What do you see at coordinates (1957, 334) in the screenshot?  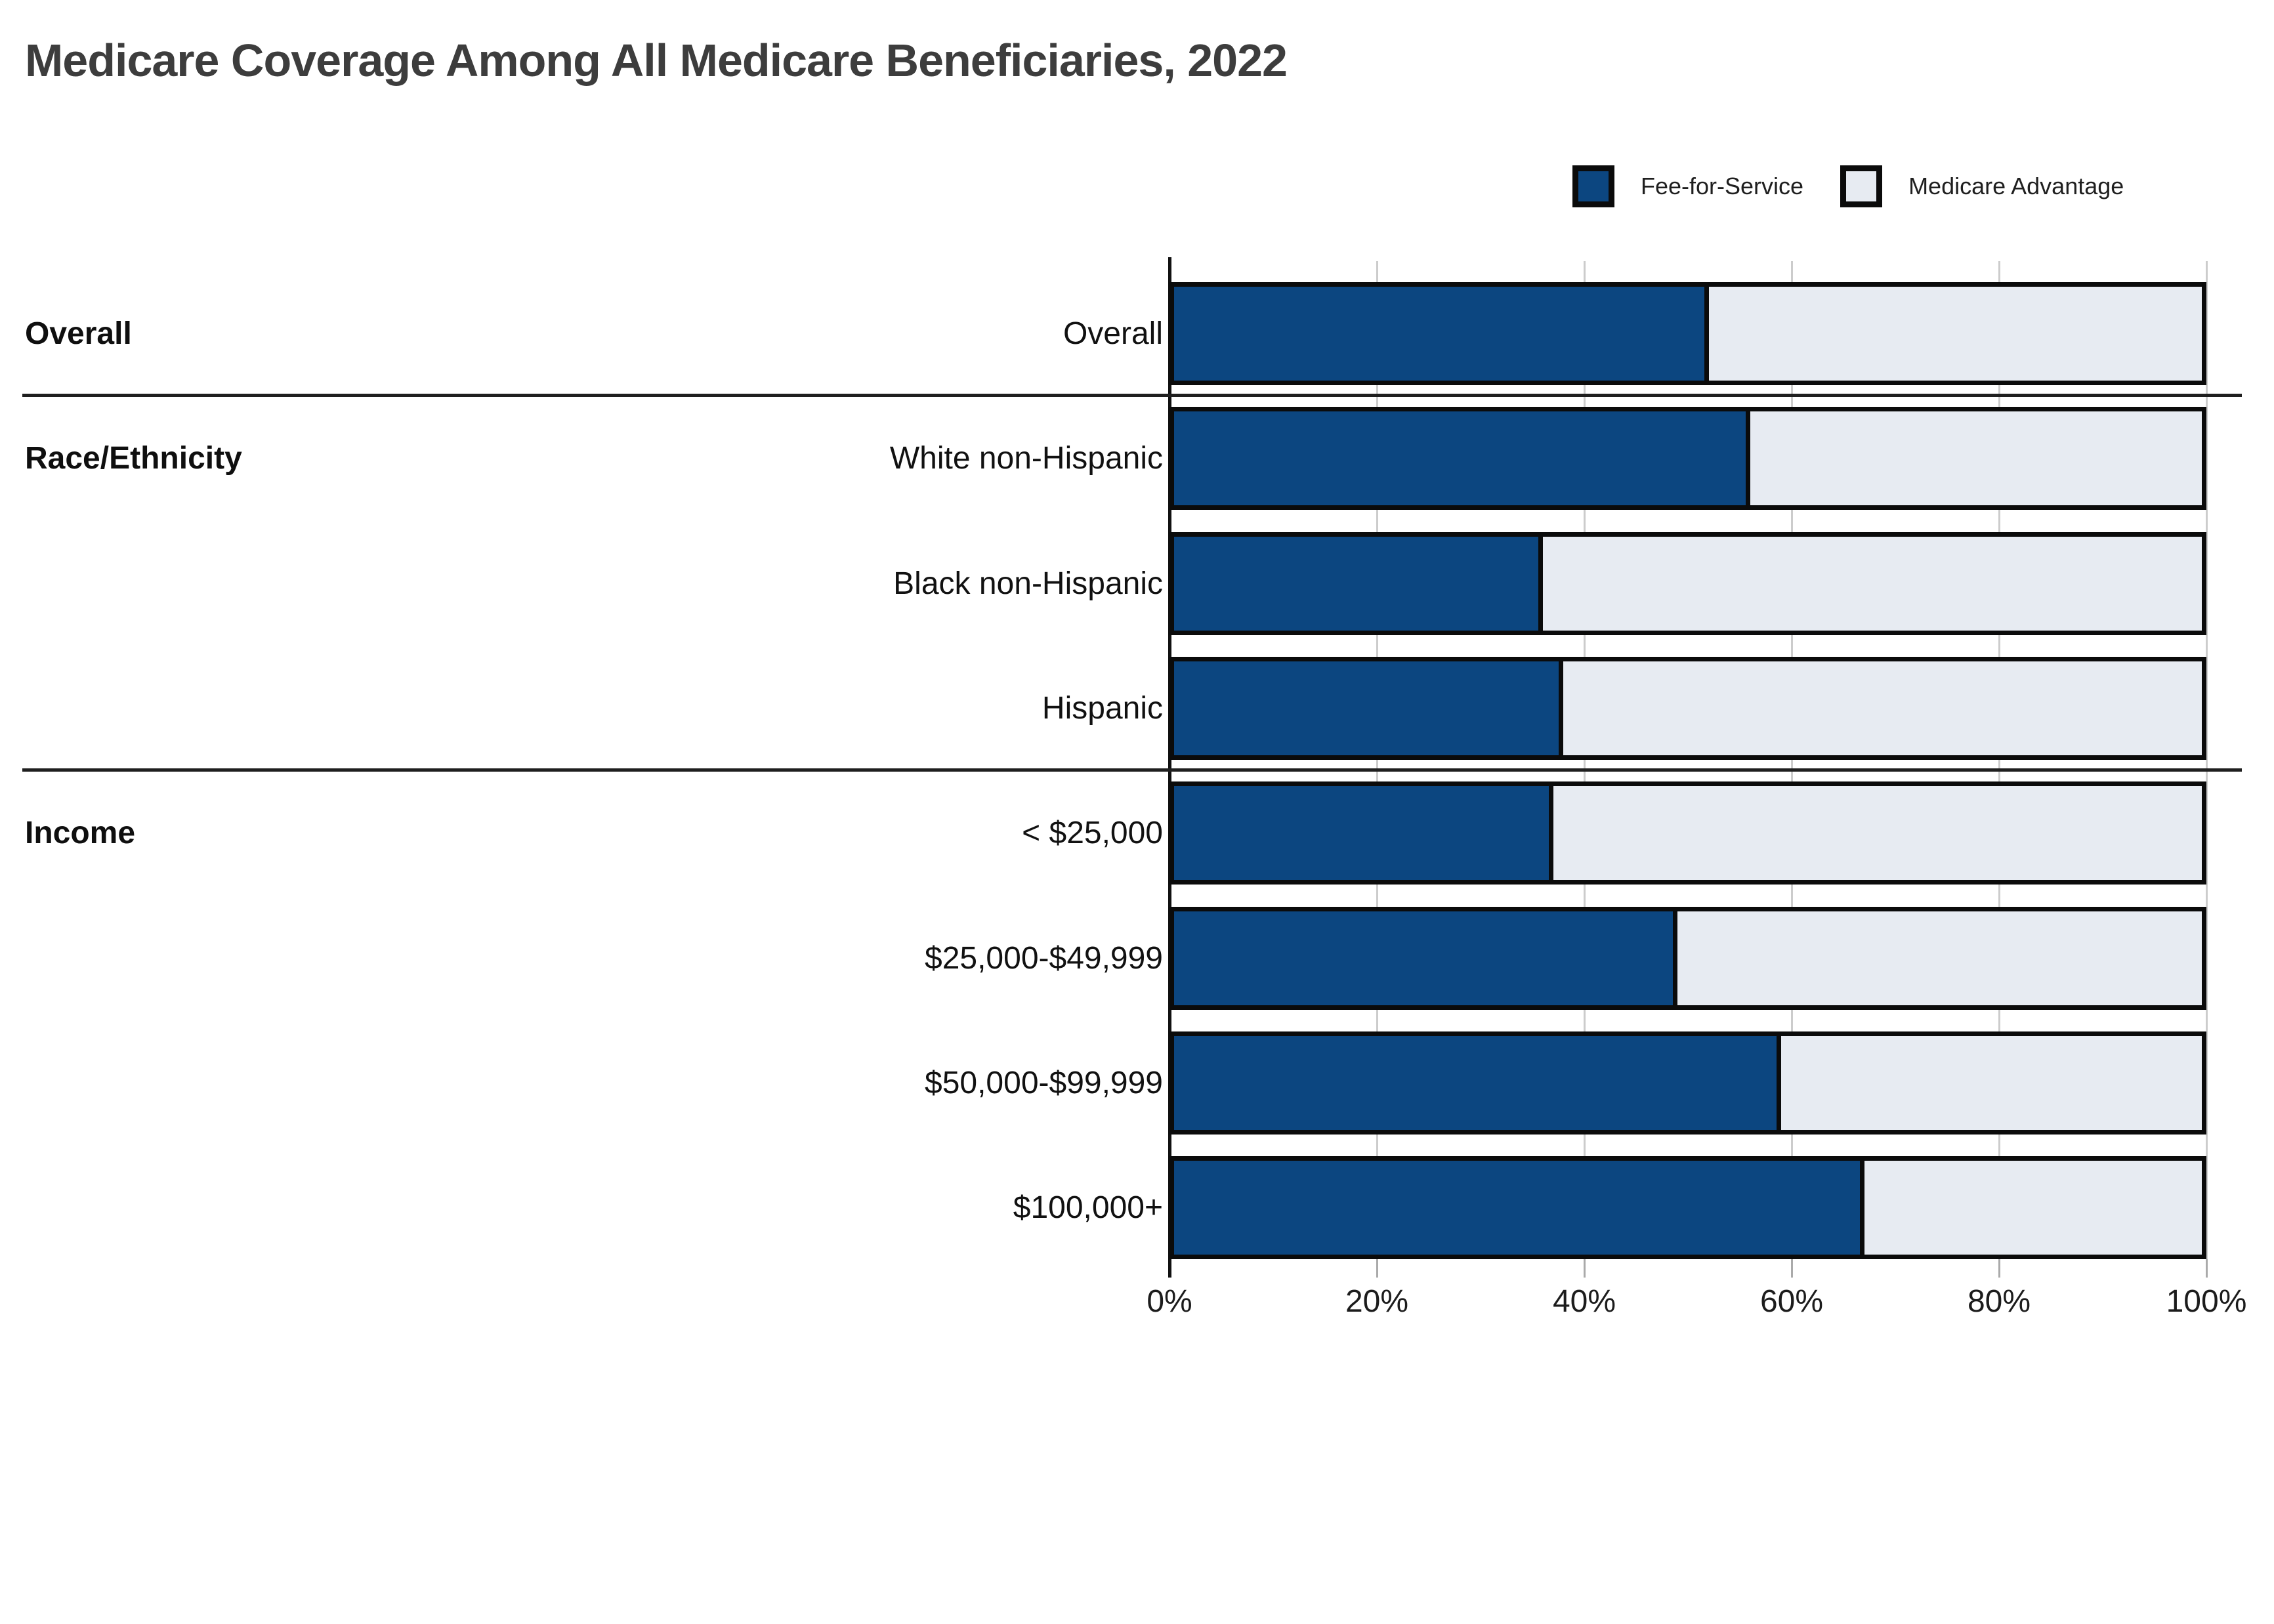 I see `bar-segment-medicare-advantage-overall` at bounding box center [1957, 334].